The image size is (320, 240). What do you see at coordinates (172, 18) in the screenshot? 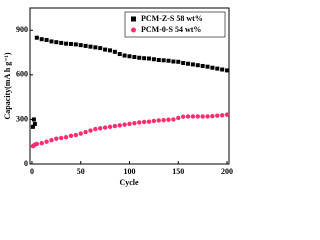
I see `legend-label: PCM-Z-S 58 wt%` at bounding box center [172, 18].